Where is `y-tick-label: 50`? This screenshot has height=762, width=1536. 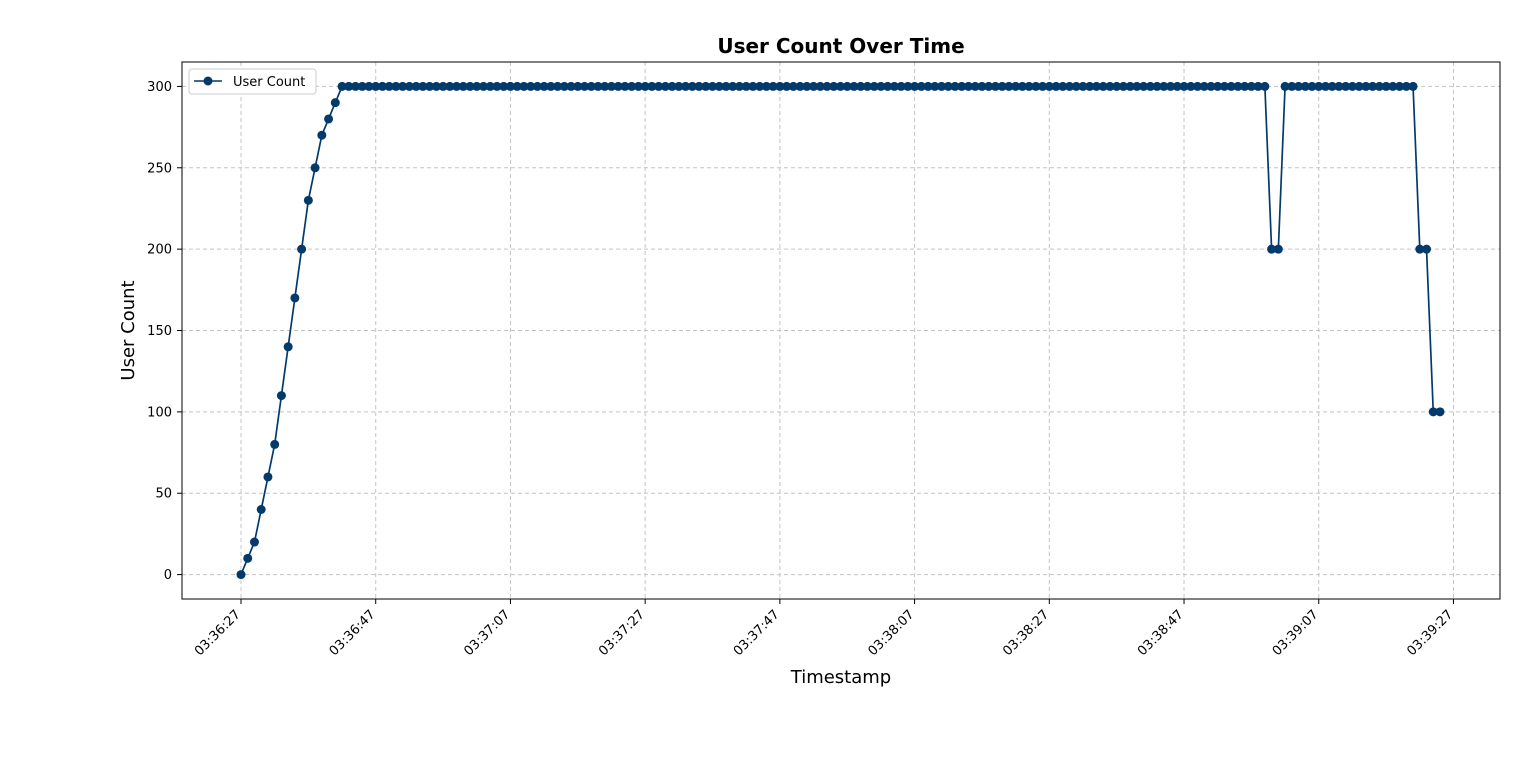 y-tick-label: 50 is located at coordinates (163, 494).